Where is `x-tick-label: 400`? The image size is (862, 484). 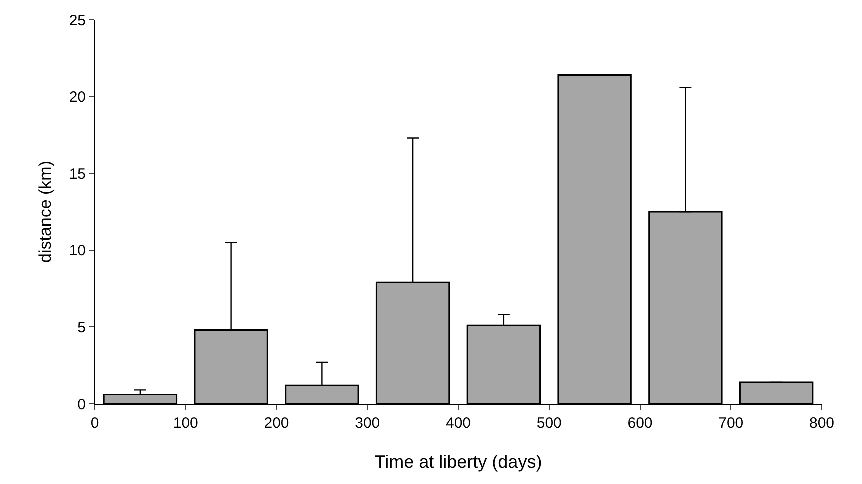 x-tick-label: 400 is located at coordinates (459, 423).